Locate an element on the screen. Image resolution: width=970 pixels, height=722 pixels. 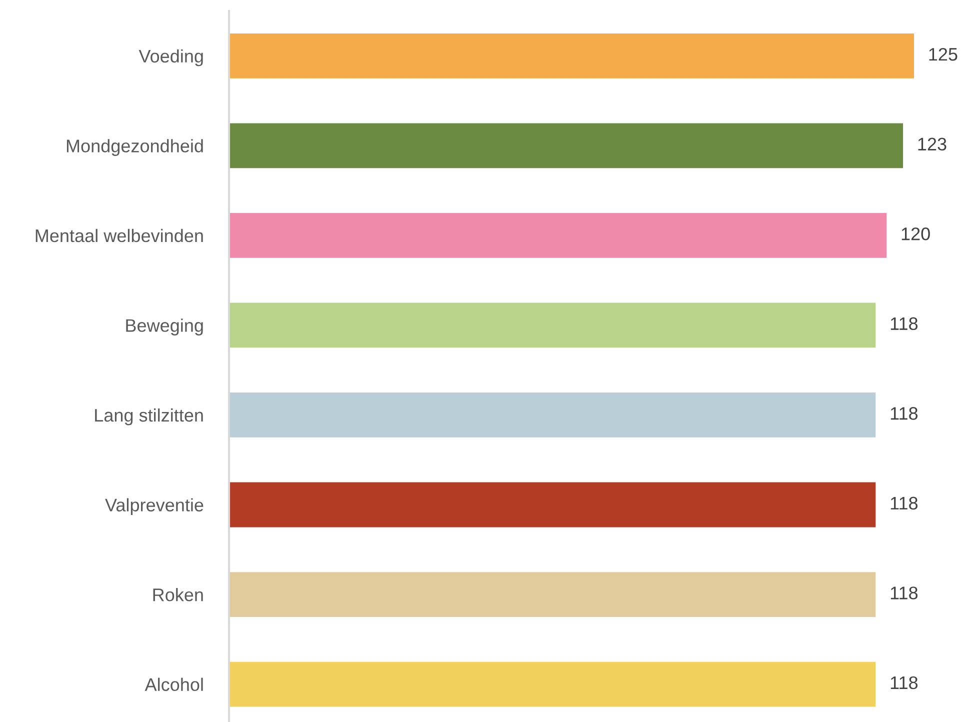
data-label: 120 is located at coordinates (916, 233).